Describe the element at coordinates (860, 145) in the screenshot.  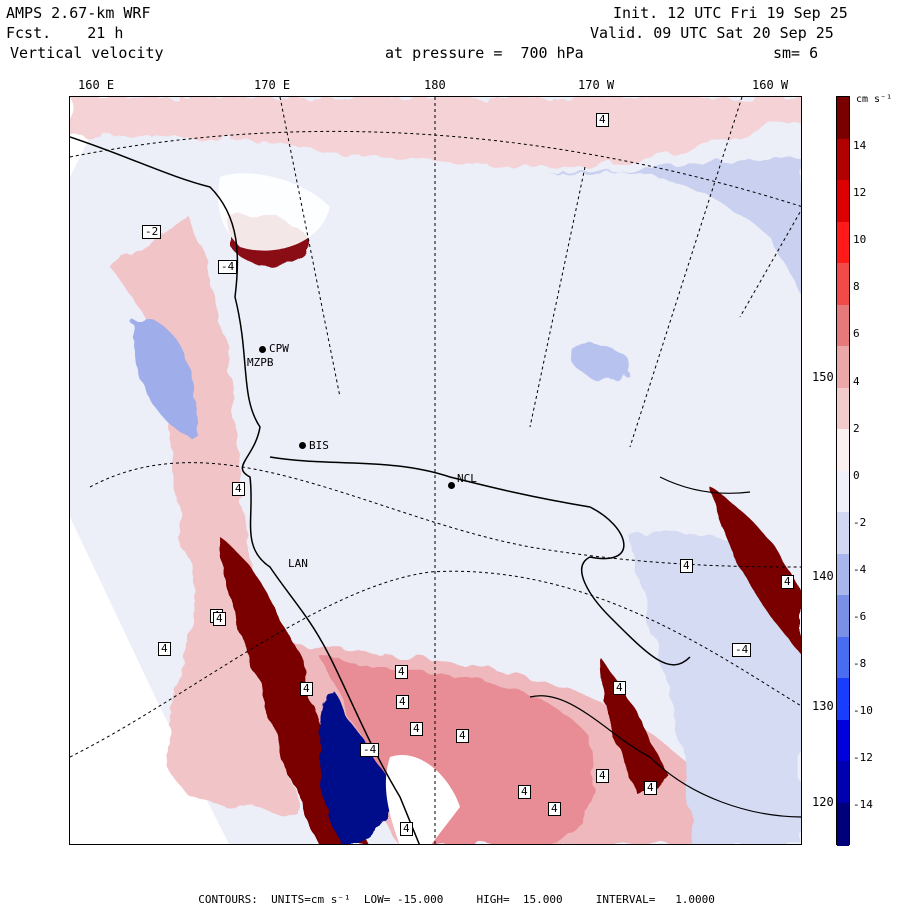
I see `colorbar-tick-label: 14` at that location.